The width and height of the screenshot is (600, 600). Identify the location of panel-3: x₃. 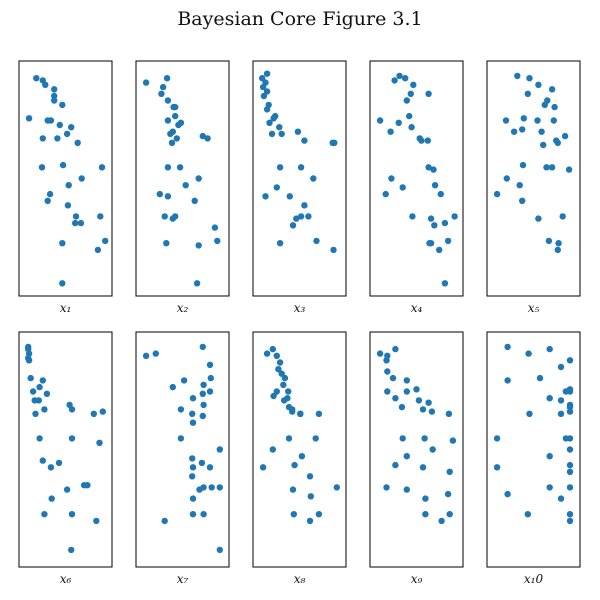
(299, 187).